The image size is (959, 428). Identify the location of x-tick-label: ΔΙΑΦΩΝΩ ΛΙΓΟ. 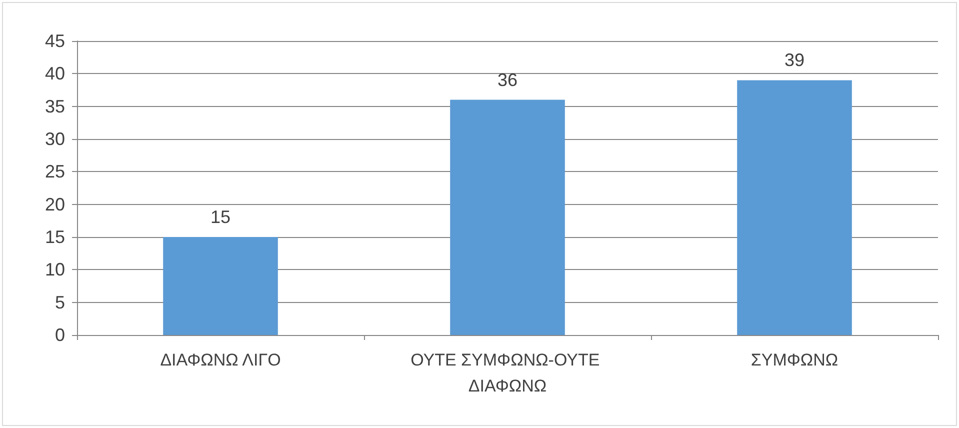
(220, 360).